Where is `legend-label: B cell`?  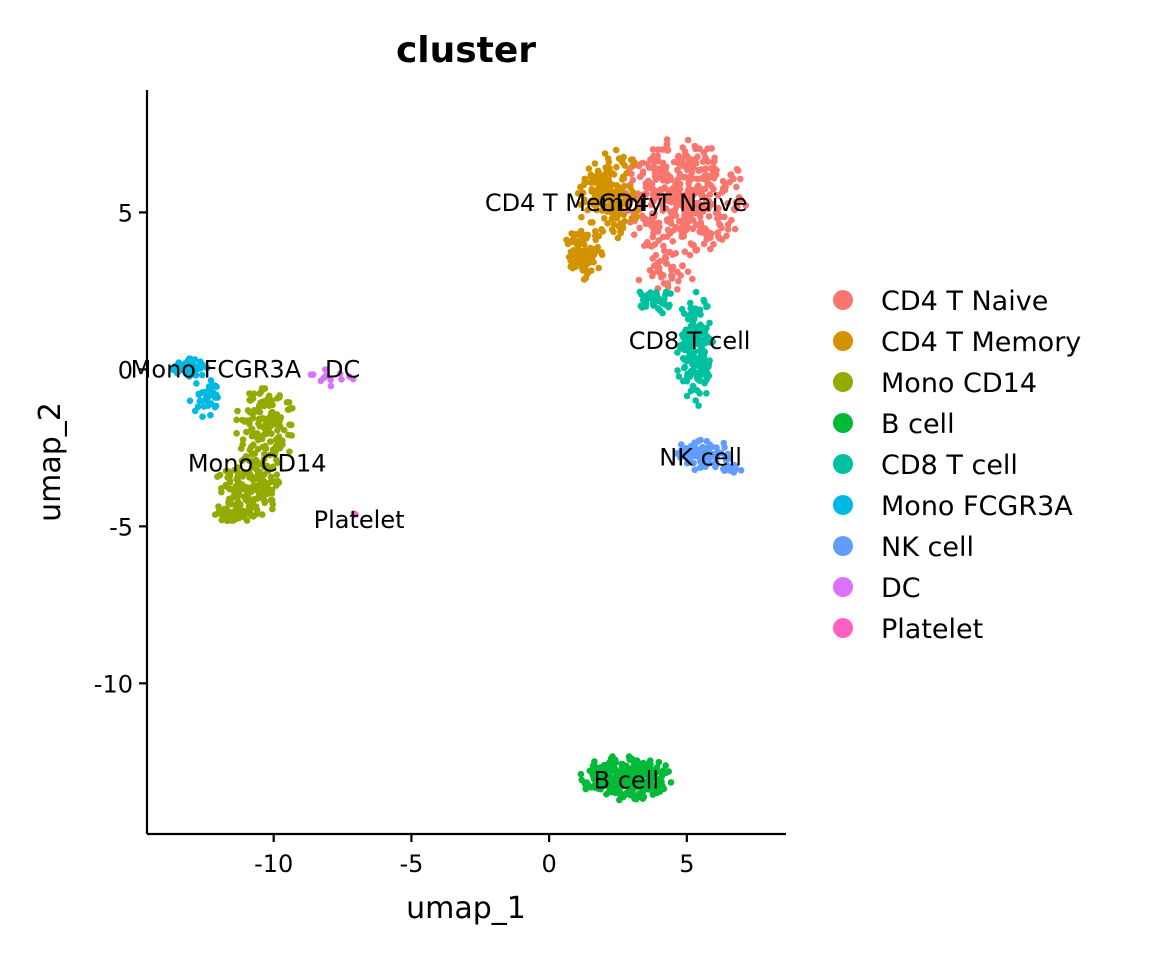 legend-label: B cell is located at coordinates (918, 424).